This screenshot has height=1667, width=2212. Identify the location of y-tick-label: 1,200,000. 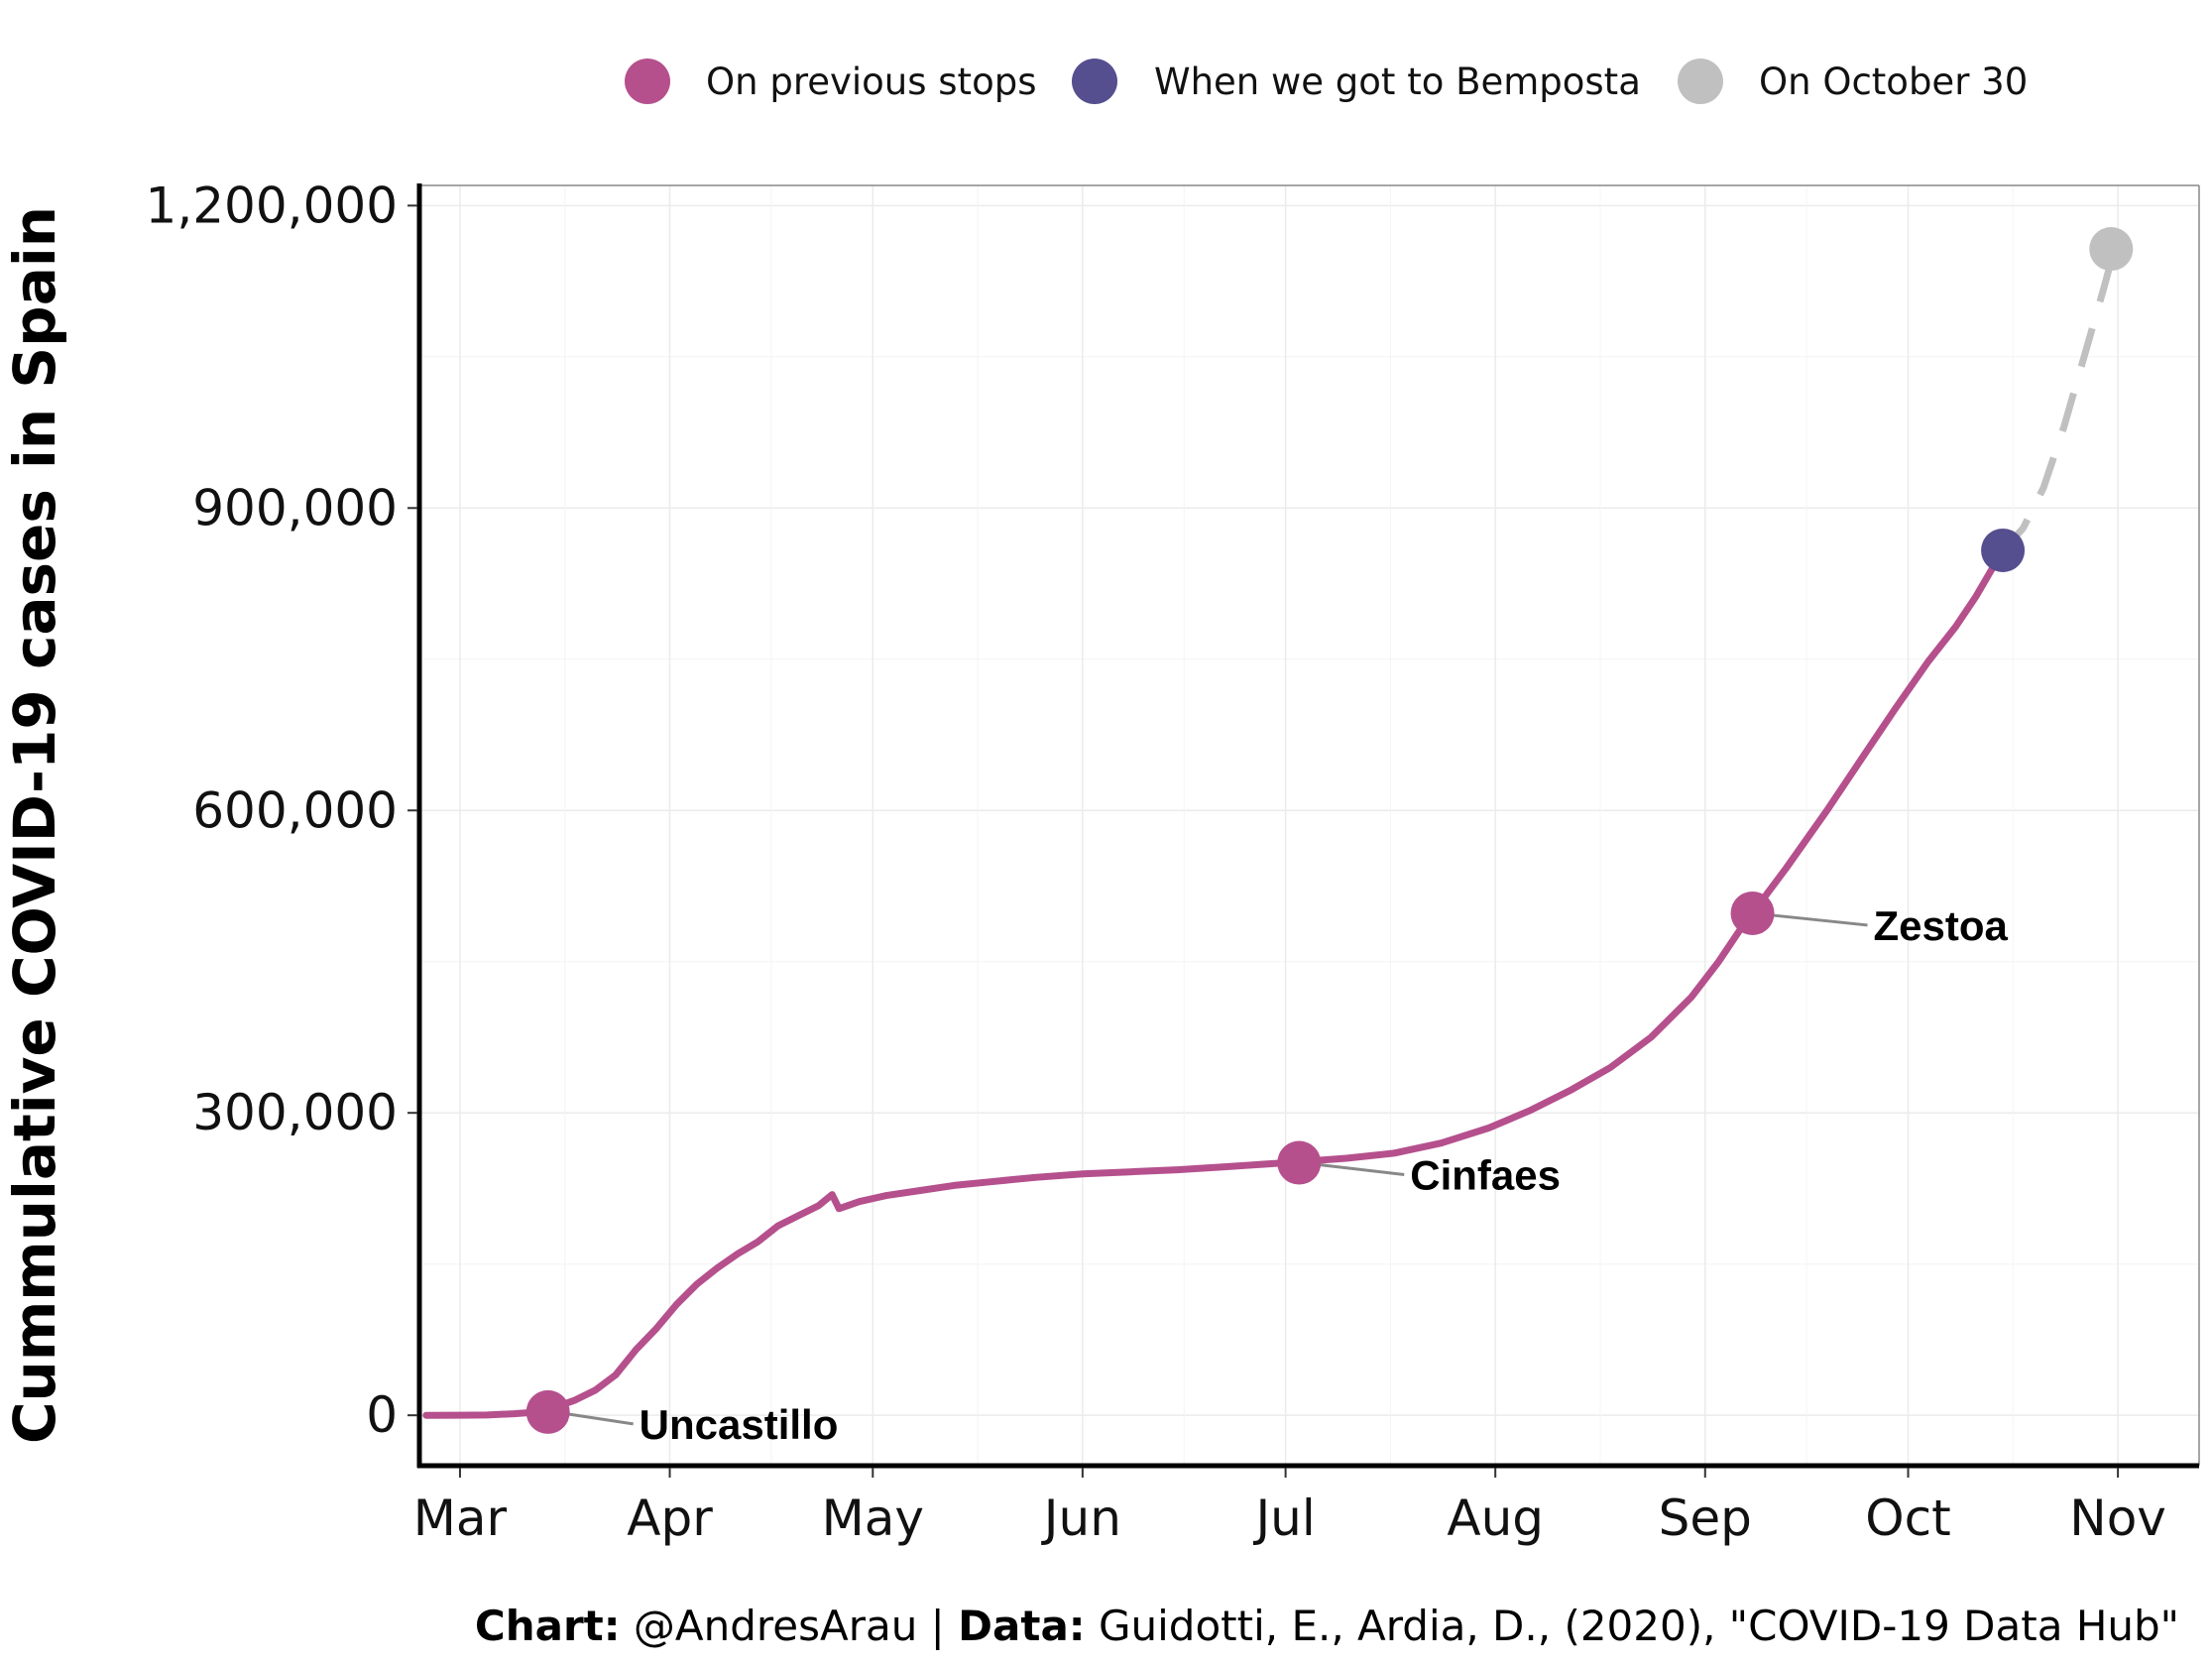
(272, 205).